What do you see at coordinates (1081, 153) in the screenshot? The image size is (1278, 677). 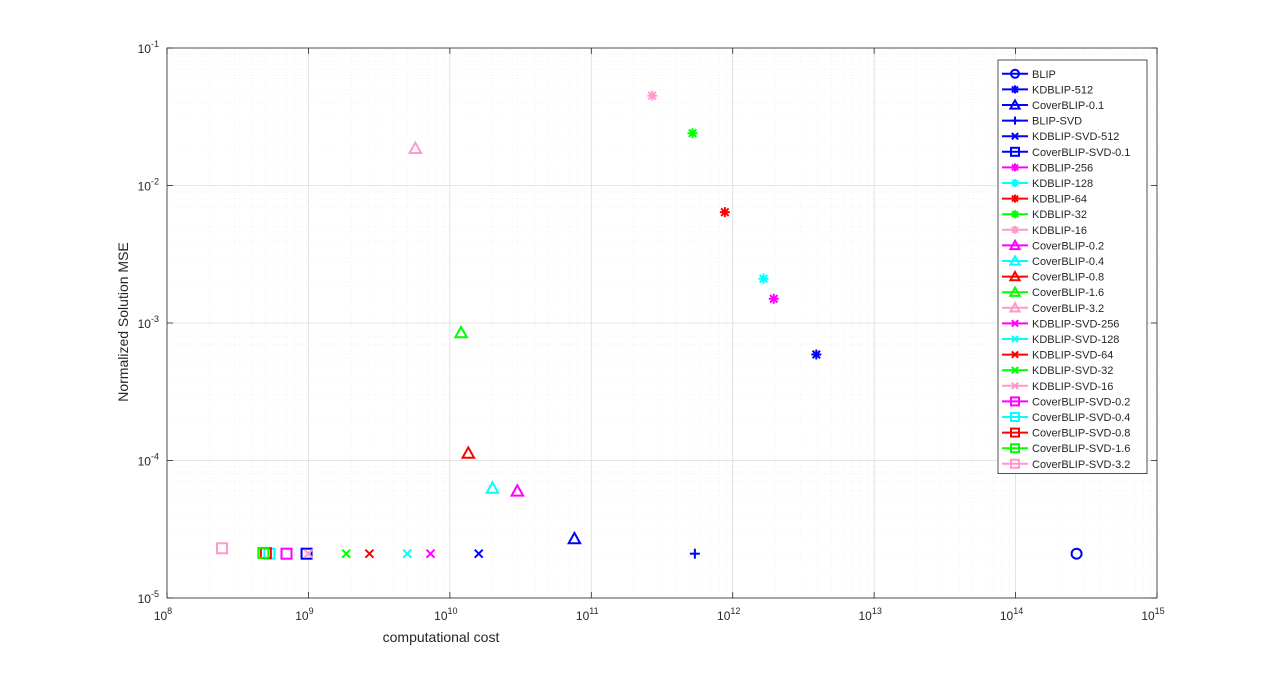 I see `legend-label: CoverBLIP-SVD-0.1` at bounding box center [1081, 153].